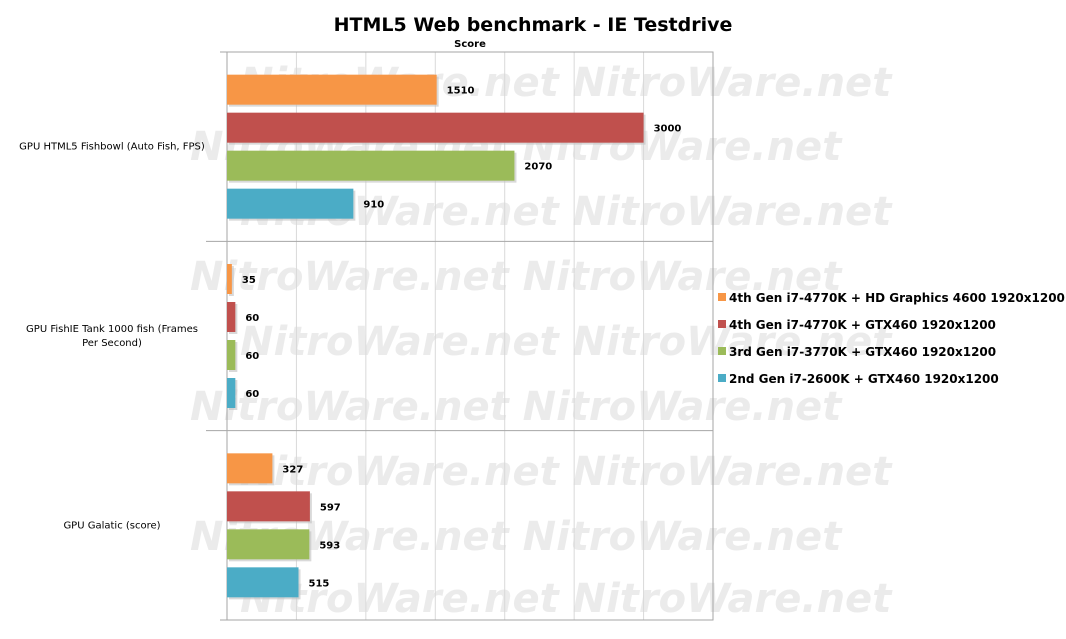 This screenshot has height=639, width=1066. Describe the element at coordinates (864, 379) in the screenshot. I see `legend-label: 2nd Gen i7-2600K + GTX460 1920x1200` at that location.